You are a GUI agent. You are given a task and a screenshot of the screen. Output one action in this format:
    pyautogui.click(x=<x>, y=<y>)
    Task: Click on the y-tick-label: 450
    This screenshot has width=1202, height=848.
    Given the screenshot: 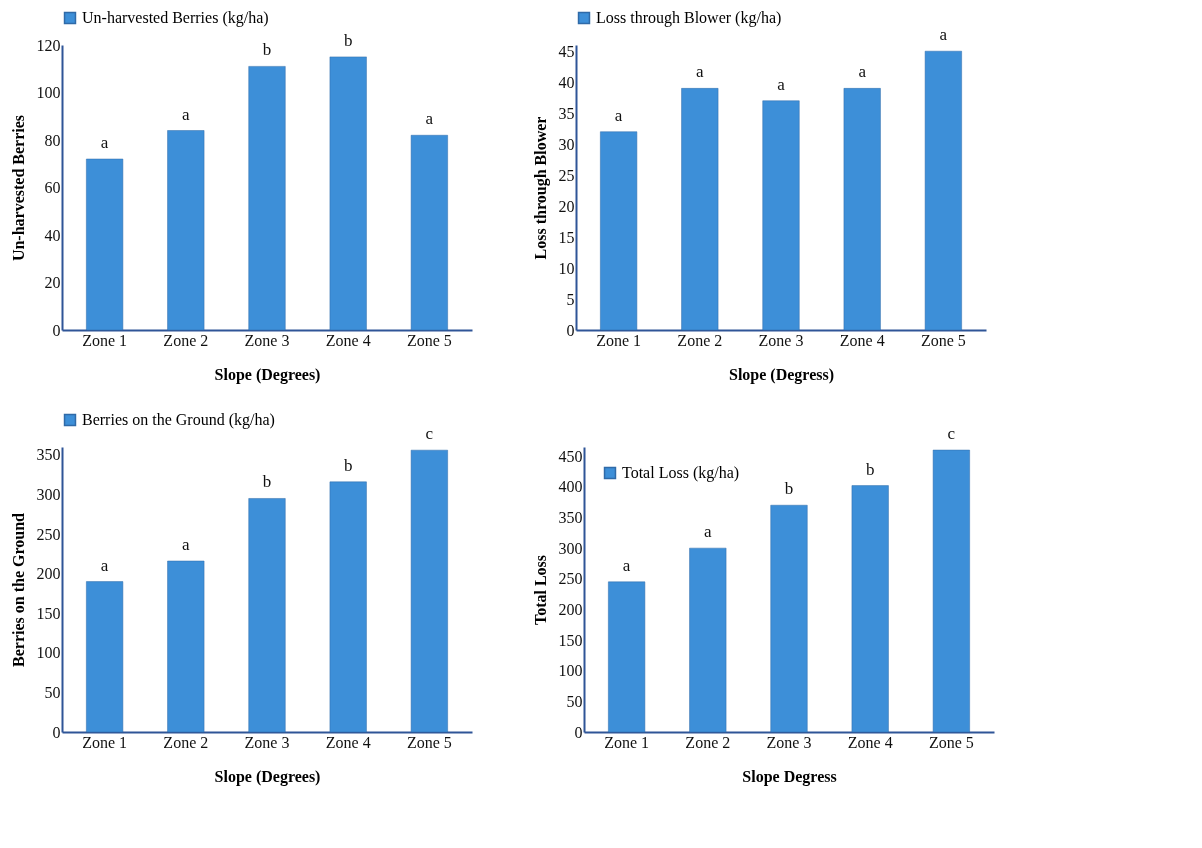 What is the action you would take?
    pyautogui.click(x=570, y=456)
    